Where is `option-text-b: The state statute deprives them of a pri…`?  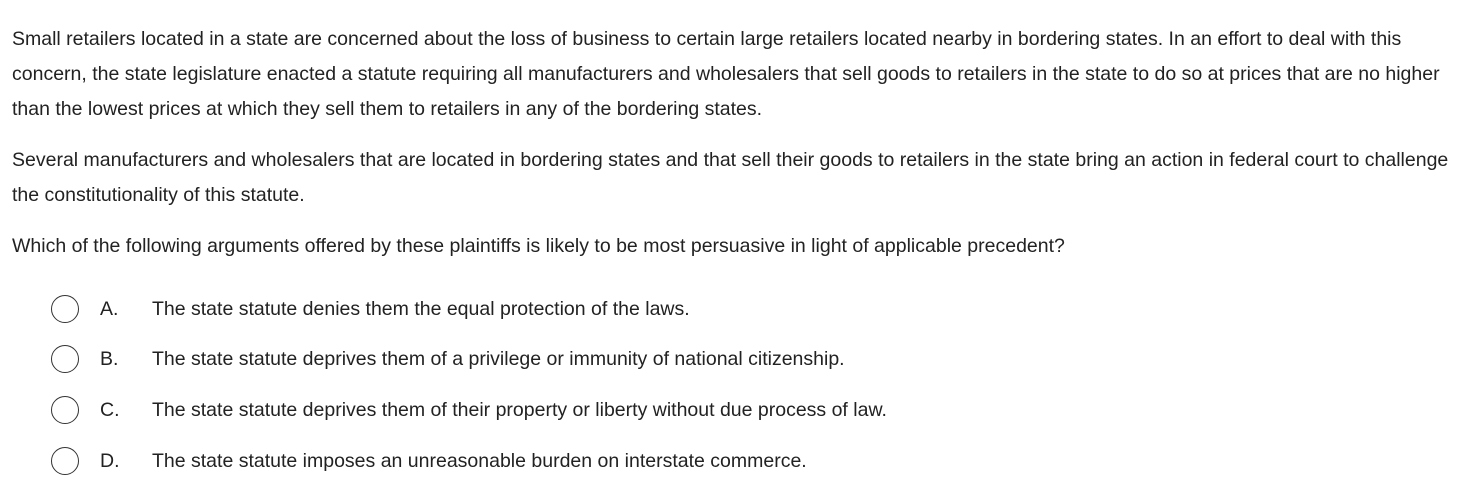
option-text-b: The state statute deprives them of a pri… is located at coordinates (498, 358).